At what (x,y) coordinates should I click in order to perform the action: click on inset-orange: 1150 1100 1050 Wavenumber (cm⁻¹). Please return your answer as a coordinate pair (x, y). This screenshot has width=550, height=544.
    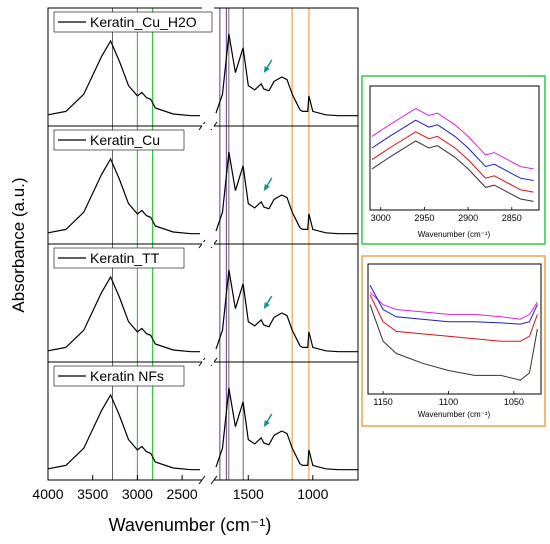
    Looking at the image, I should click on (453, 341).